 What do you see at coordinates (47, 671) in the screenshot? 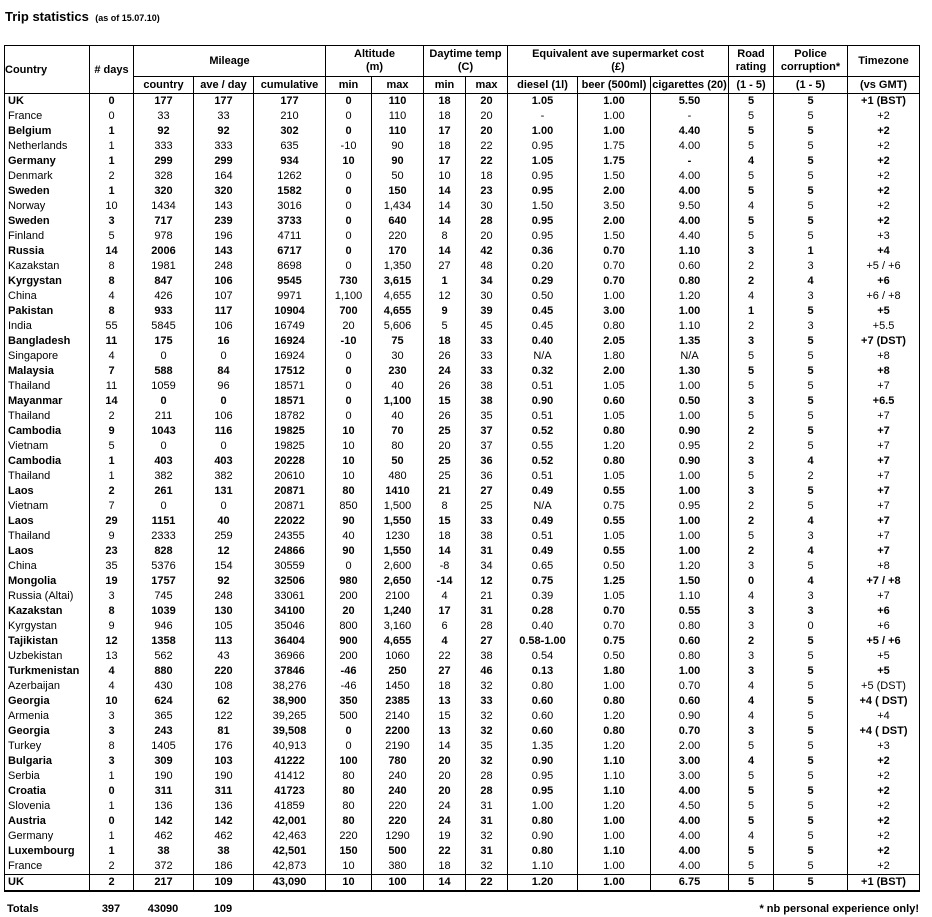
I see `cell-country: Turkmenistan` at bounding box center [47, 671].